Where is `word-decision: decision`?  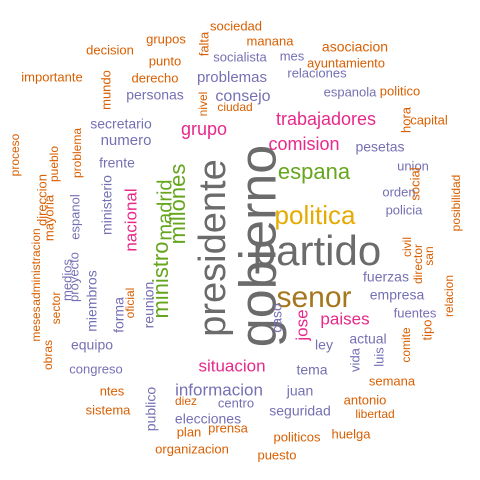
word-decision: decision is located at coordinates (110, 49).